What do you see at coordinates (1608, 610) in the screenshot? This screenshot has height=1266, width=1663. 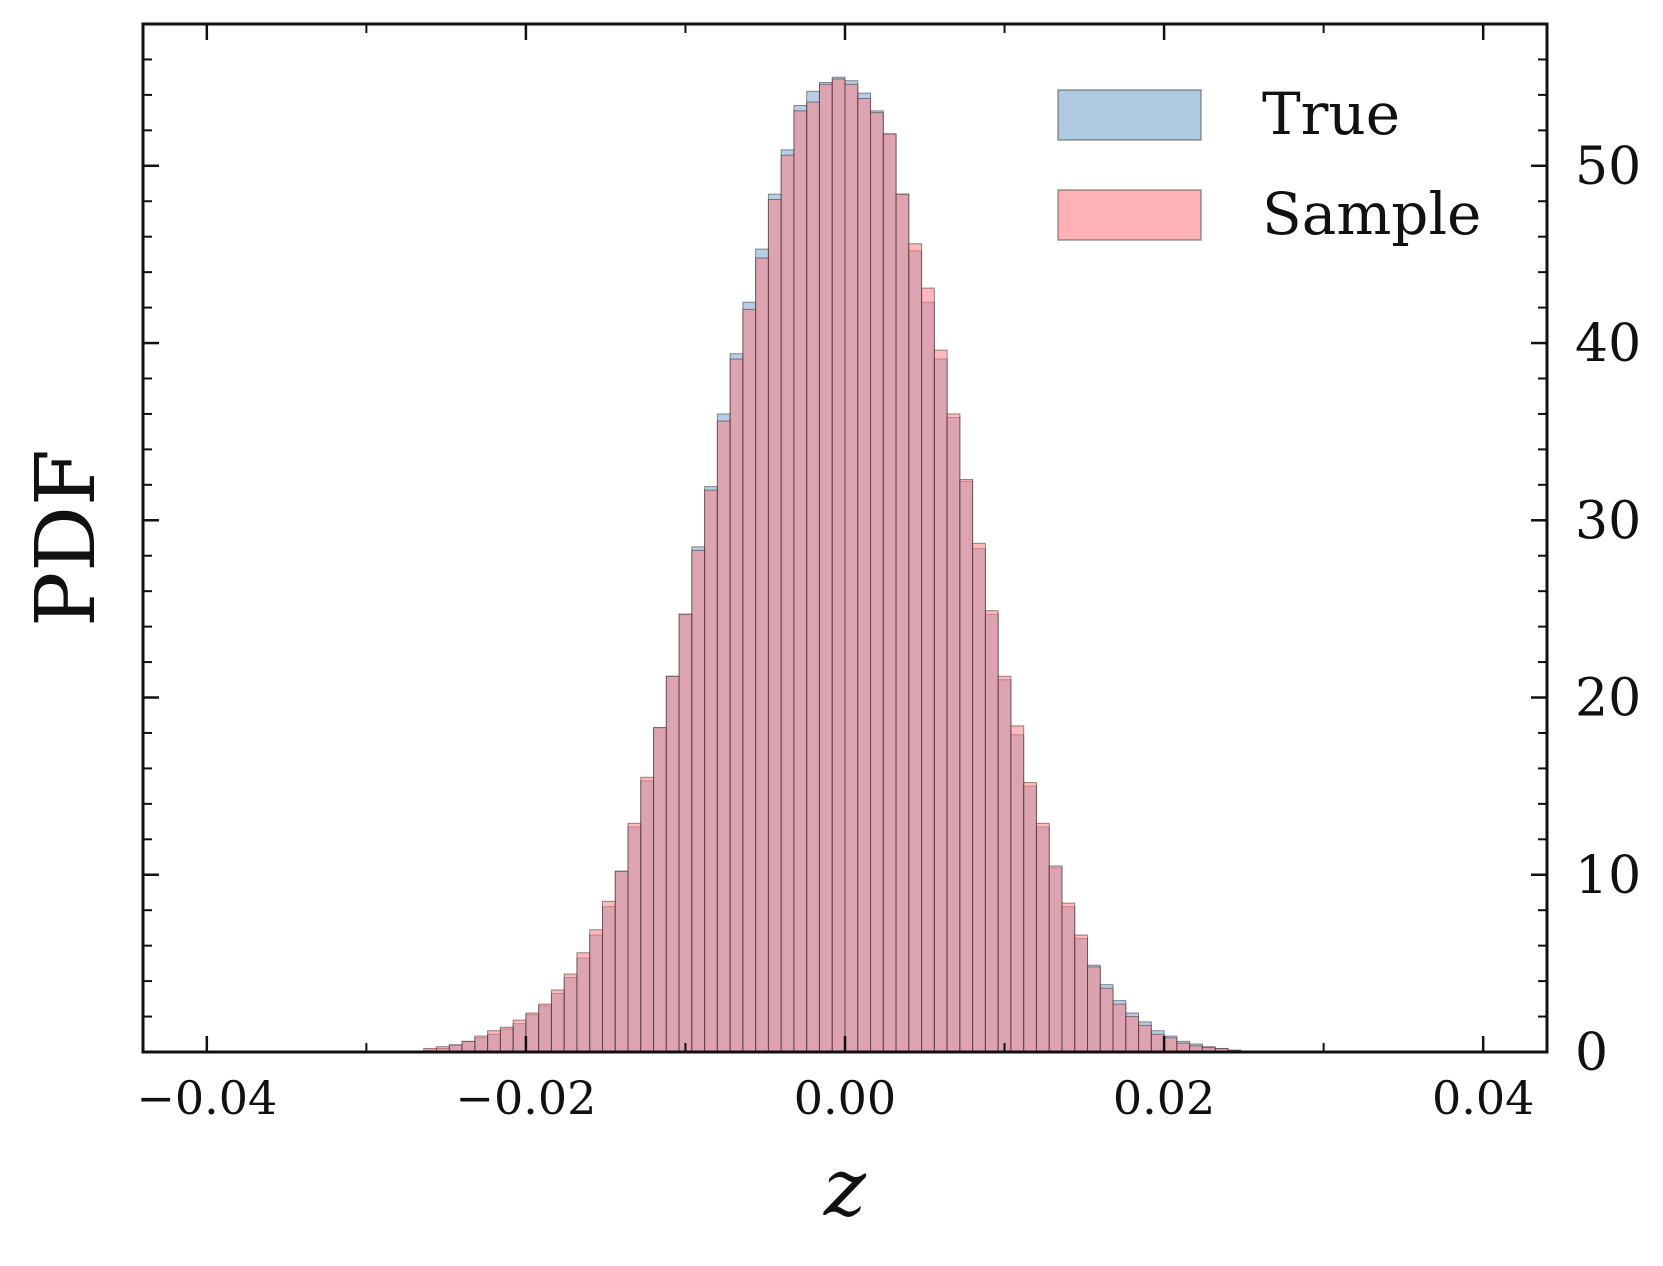 I see `y-axis-tick-labels: 0 10 20 30 40 50` at bounding box center [1608, 610].